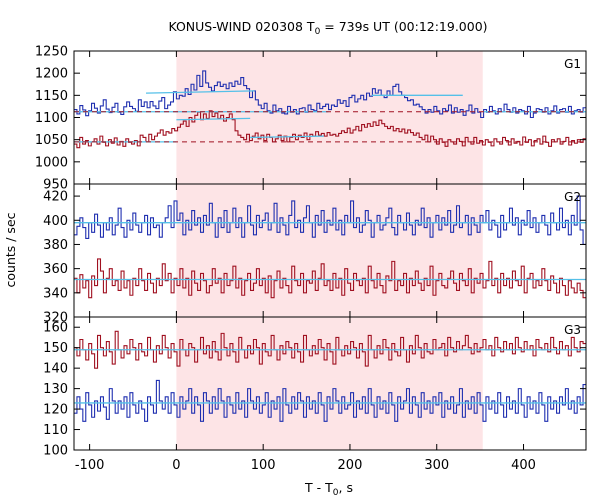  I want to click on panel-g1-ytick-label: 1150, so click(51, 96).